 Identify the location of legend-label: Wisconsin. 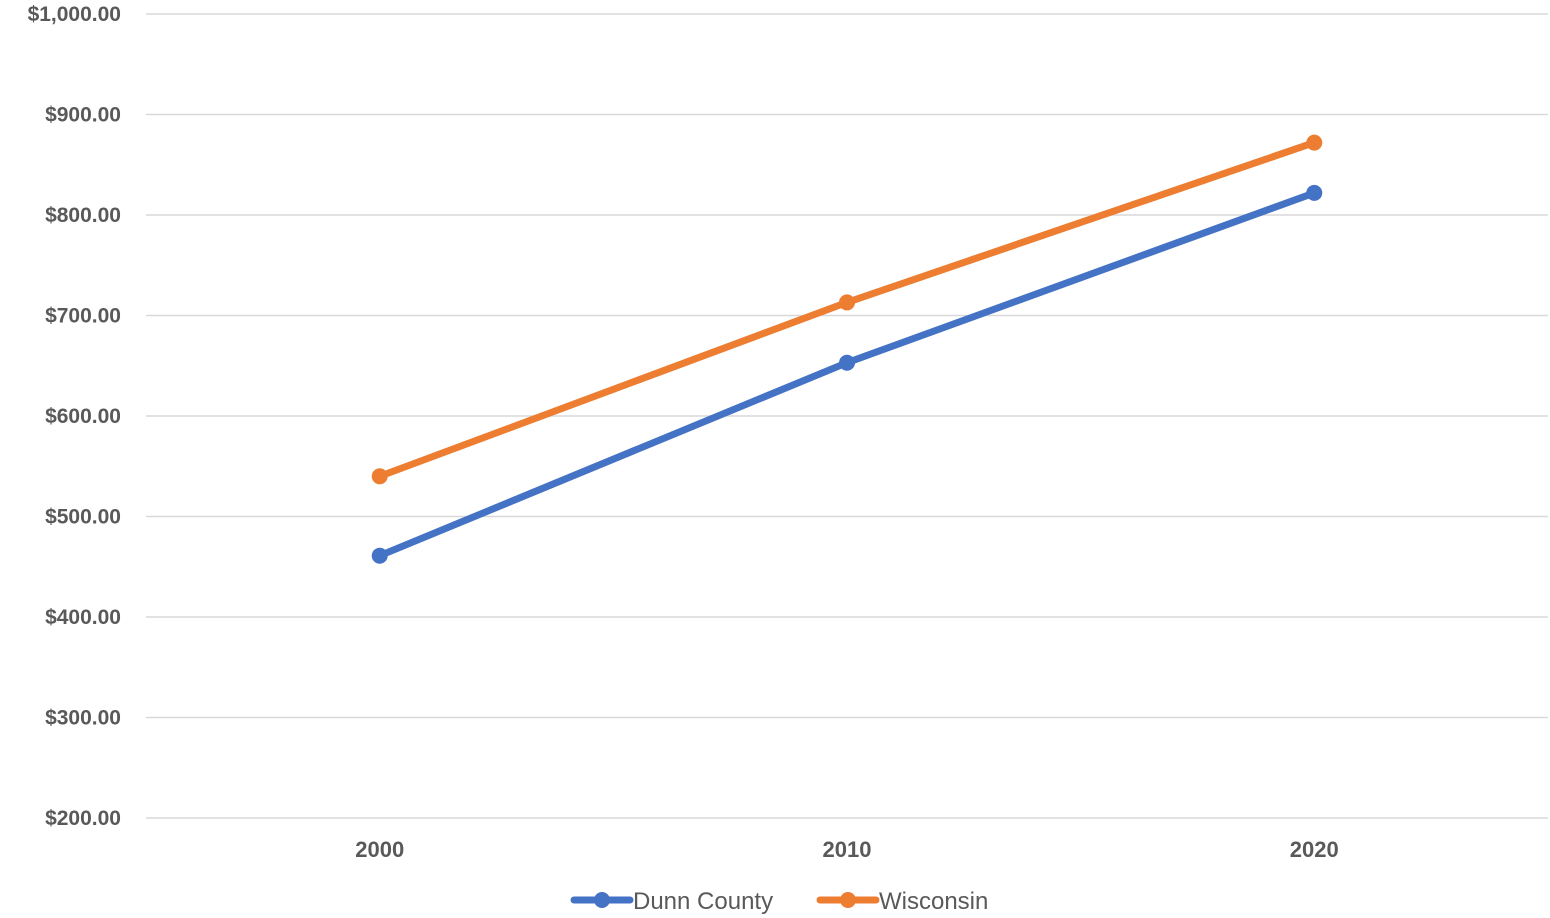
(933, 901).